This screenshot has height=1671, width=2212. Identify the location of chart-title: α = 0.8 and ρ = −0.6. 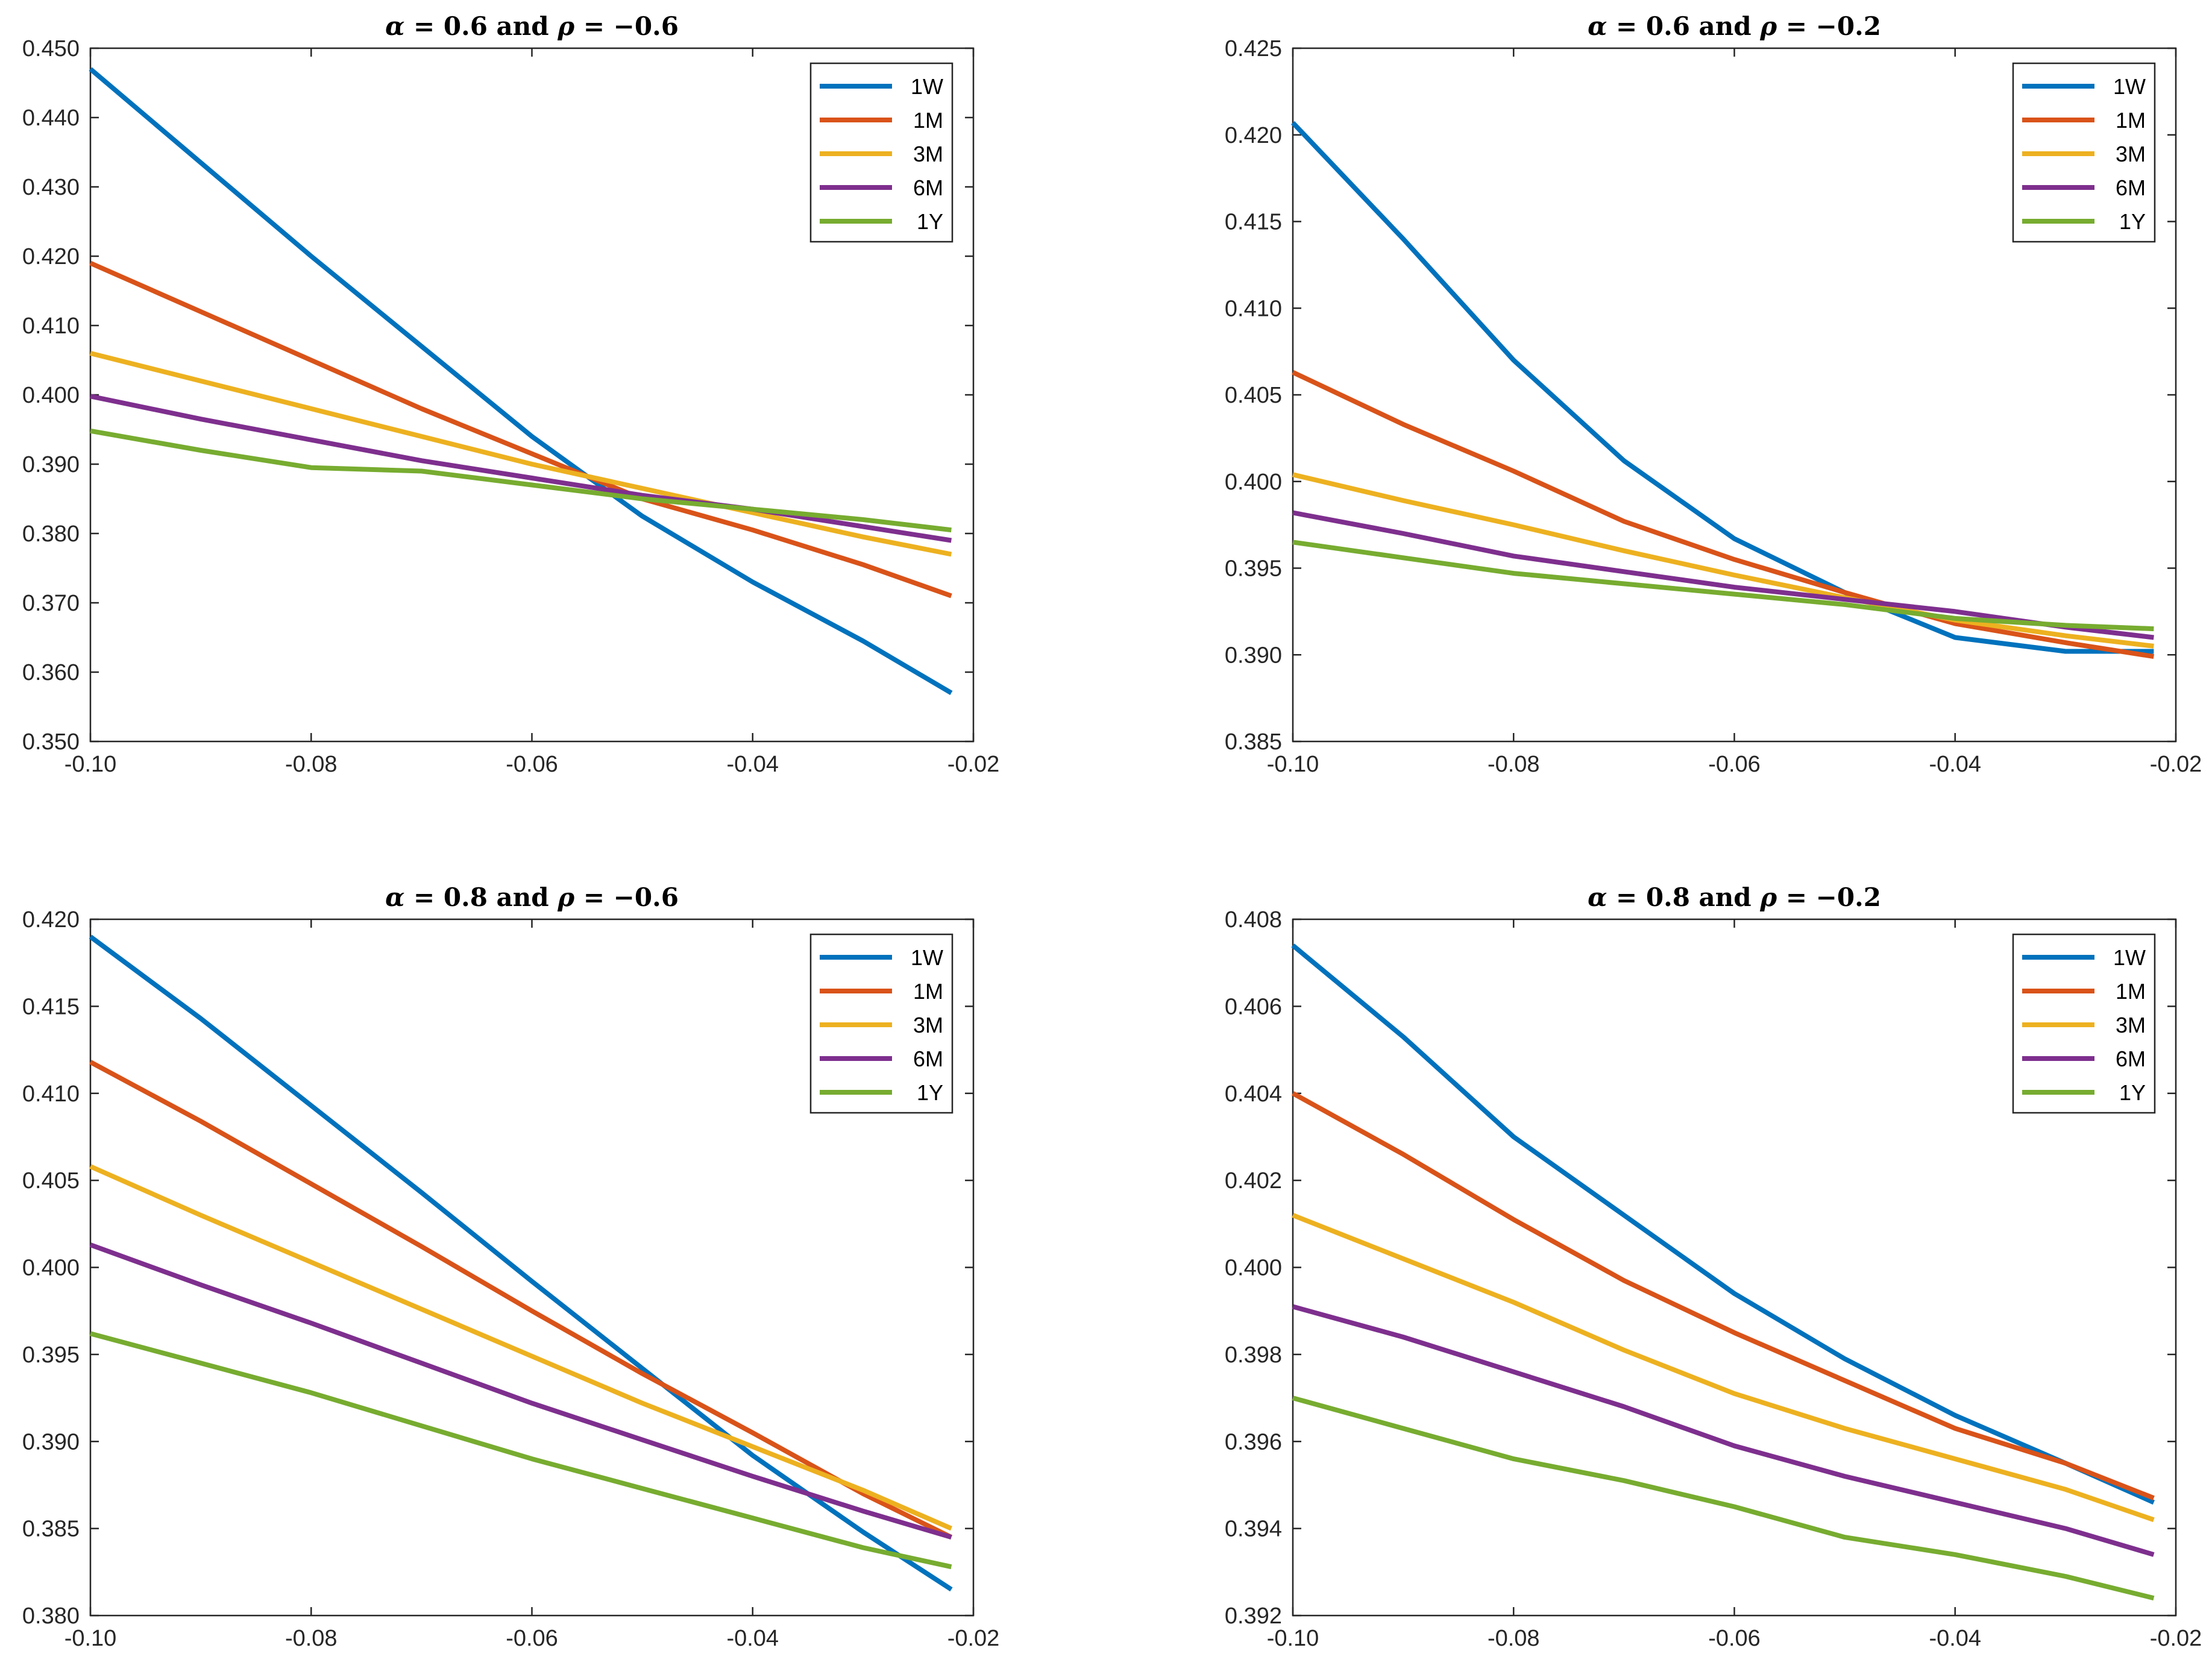
(532, 897).